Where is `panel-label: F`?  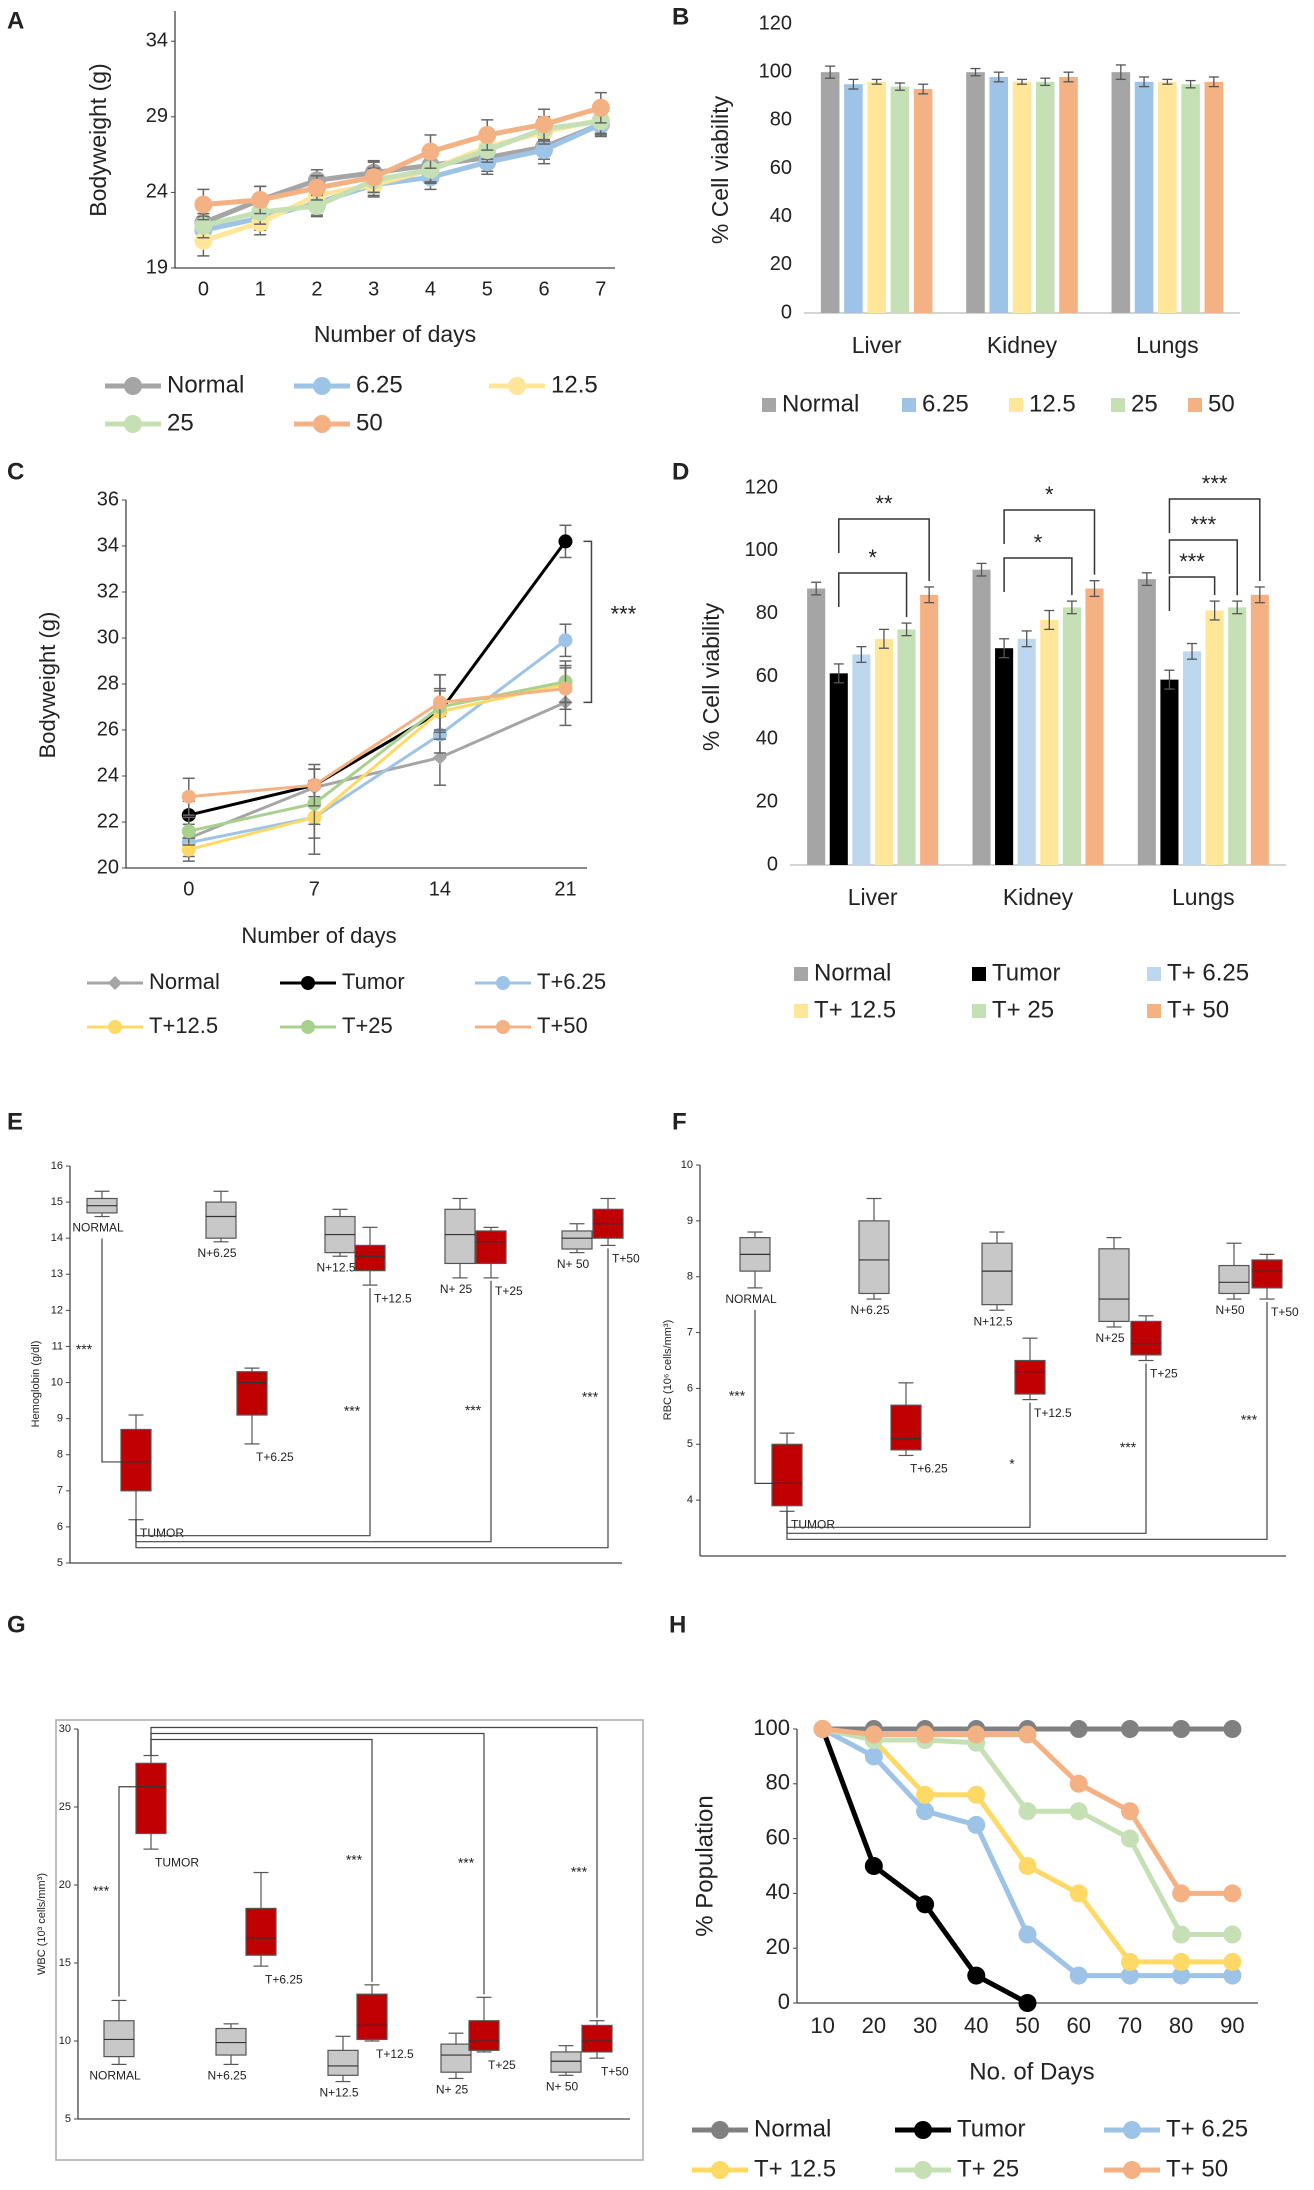
panel-label: F is located at coordinates (679, 1121).